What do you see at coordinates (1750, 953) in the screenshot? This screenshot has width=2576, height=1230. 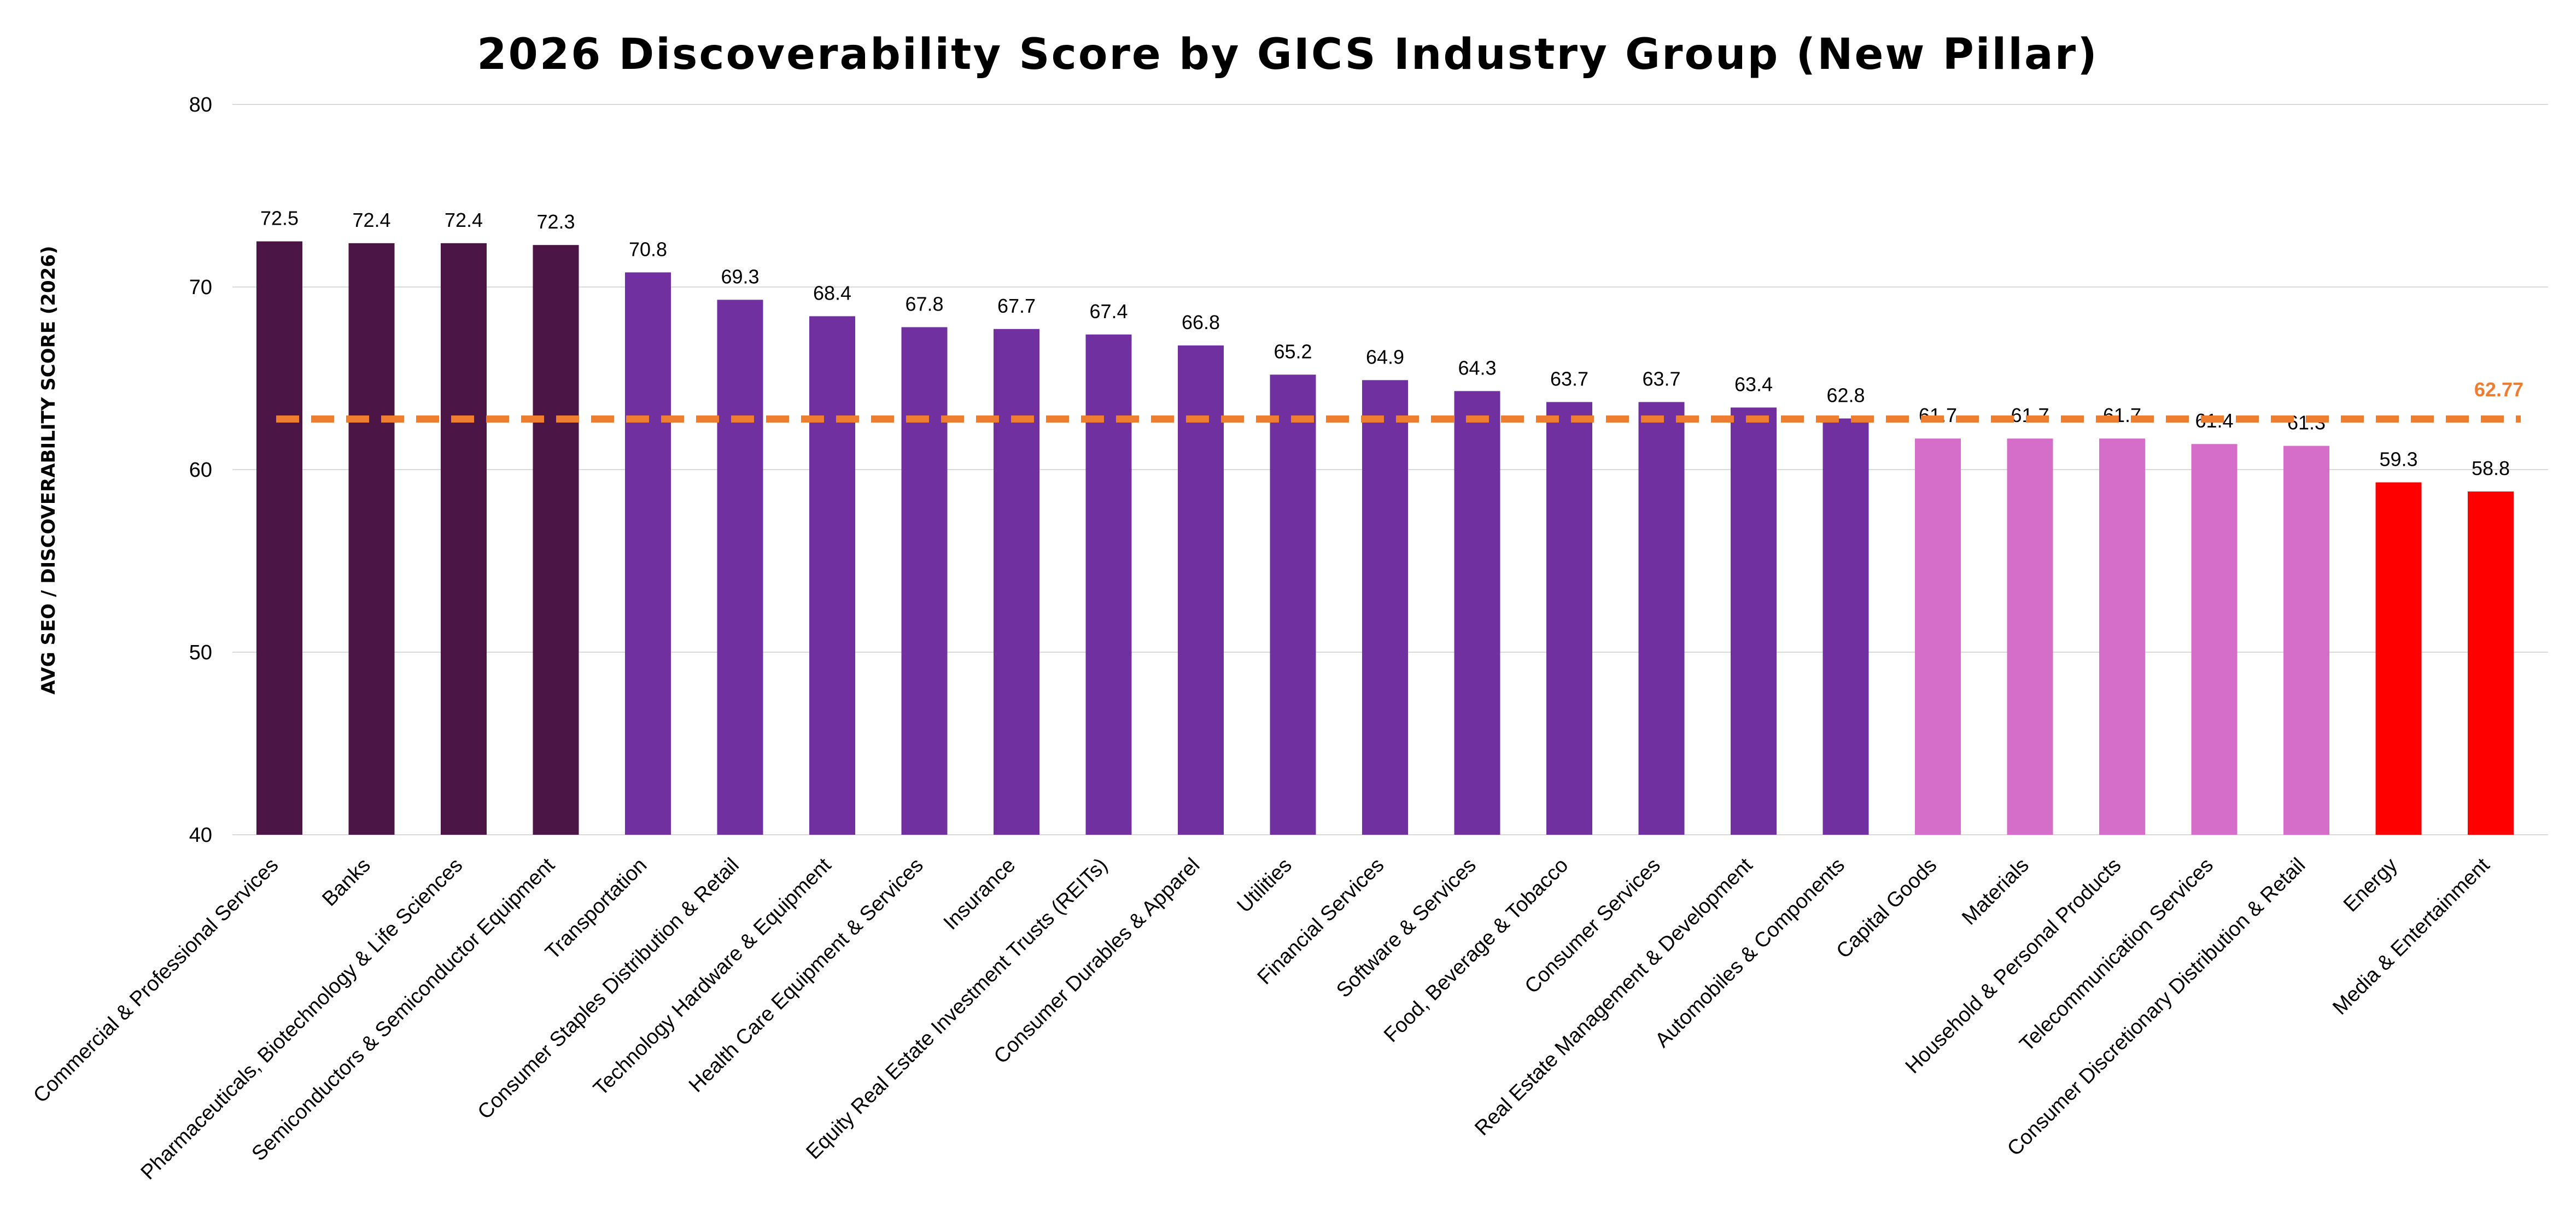 I see `x-category-label: Automobiles & Components` at bounding box center [1750, 953].